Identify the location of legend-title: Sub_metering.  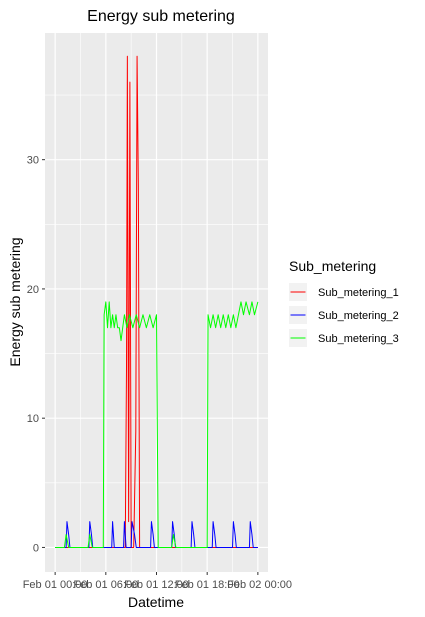
(332, 266).